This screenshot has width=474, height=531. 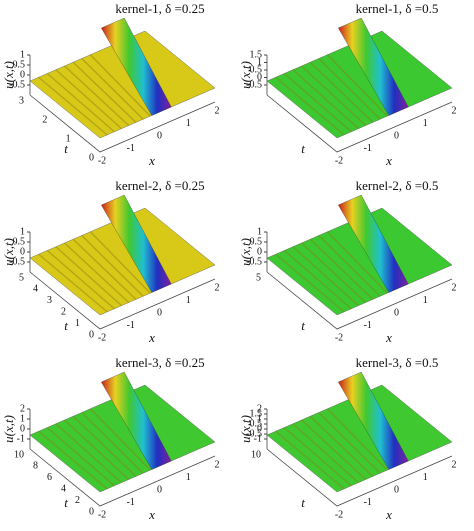 I want to click on x-tick-label: 1, so click(x=425, y=300).